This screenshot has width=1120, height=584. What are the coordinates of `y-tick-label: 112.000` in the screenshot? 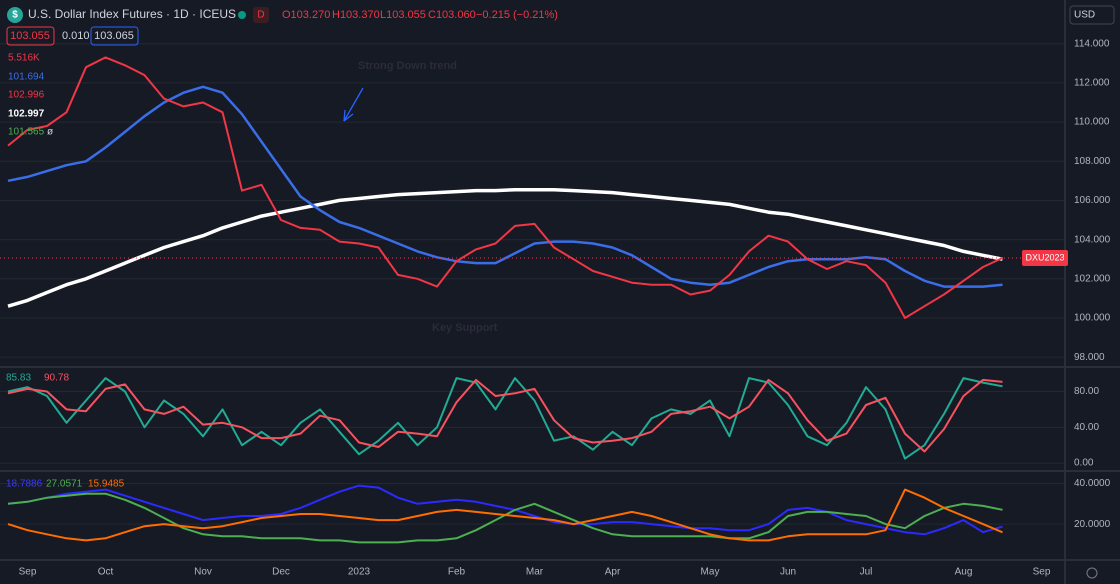 It's located at (1092, 83).